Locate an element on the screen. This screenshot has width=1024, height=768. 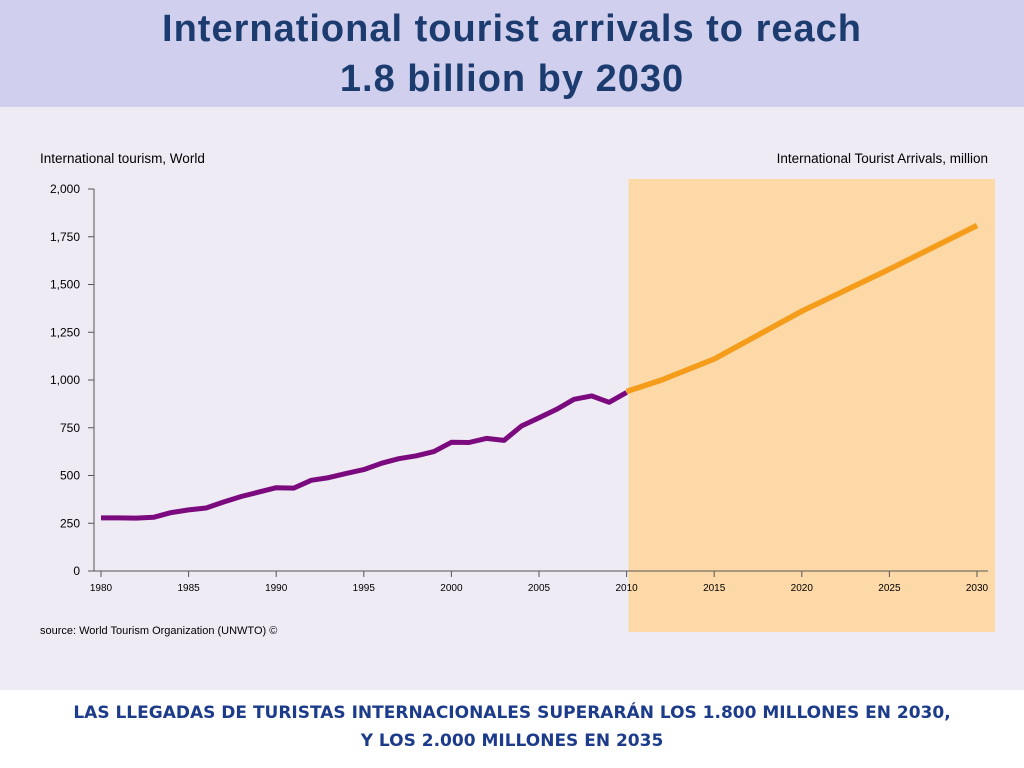
slide-title-line1: International tourist arrivals to reach is located at coordinates (512, 29).